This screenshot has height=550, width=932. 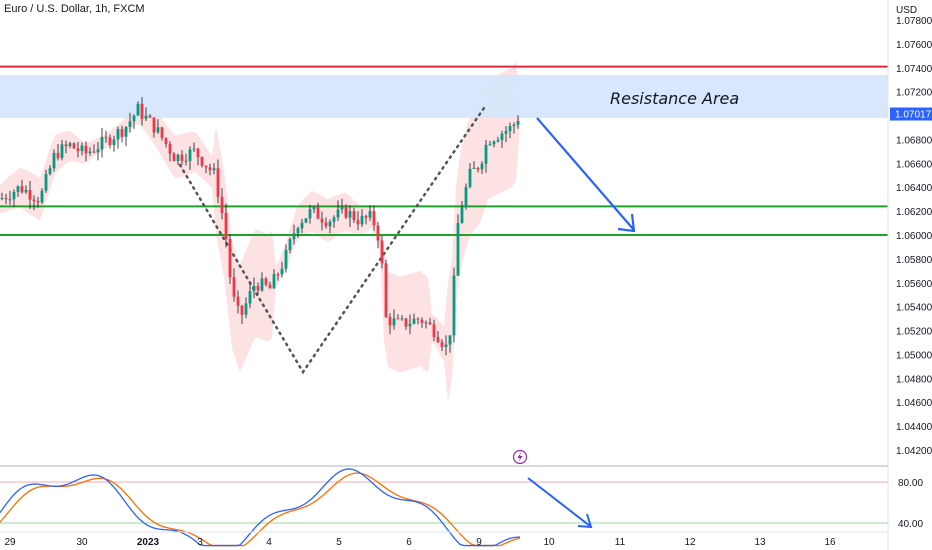 What do you see at coordinates (420, 542) in the screenshot?
I see `time-axis: 29 30 2023 3 4 5 6 9 10 11 12 13 16` at bounding box center [420, 542].